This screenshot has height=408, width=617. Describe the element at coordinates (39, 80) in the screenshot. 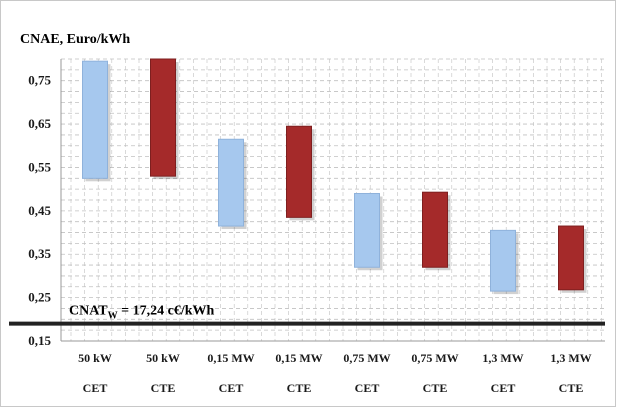

I see `y-tick-label: 0,75` at that location.